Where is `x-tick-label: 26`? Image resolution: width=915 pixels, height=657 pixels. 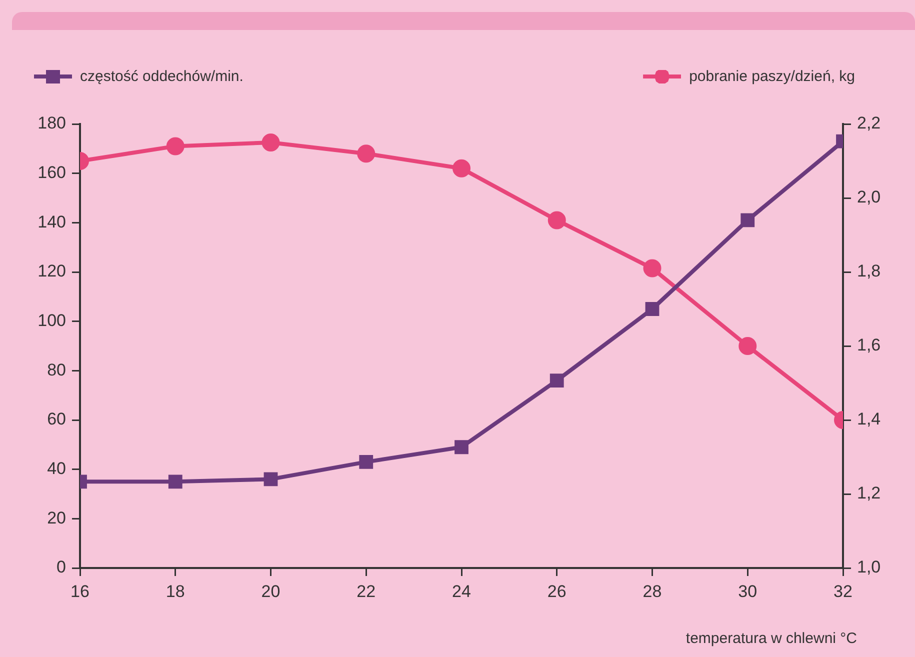
x-tick-label: 26 is located at coordinates (556, 591).